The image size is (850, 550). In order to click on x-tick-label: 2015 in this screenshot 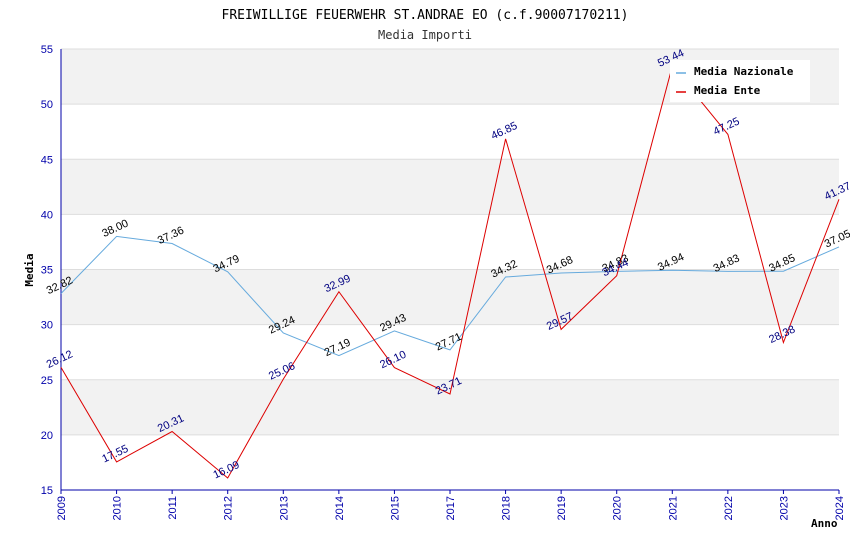, I will do `click(395, 508)`.